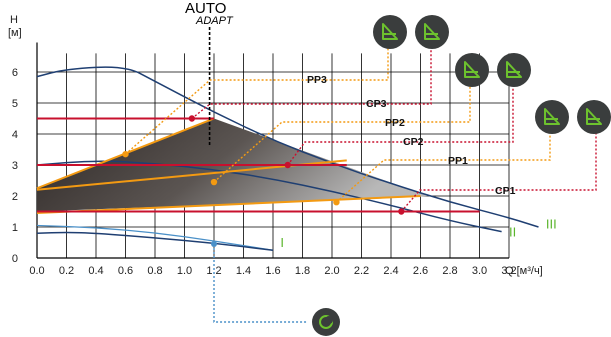  I want to click on callout-label-cp1: CP1, so click(505, 191).